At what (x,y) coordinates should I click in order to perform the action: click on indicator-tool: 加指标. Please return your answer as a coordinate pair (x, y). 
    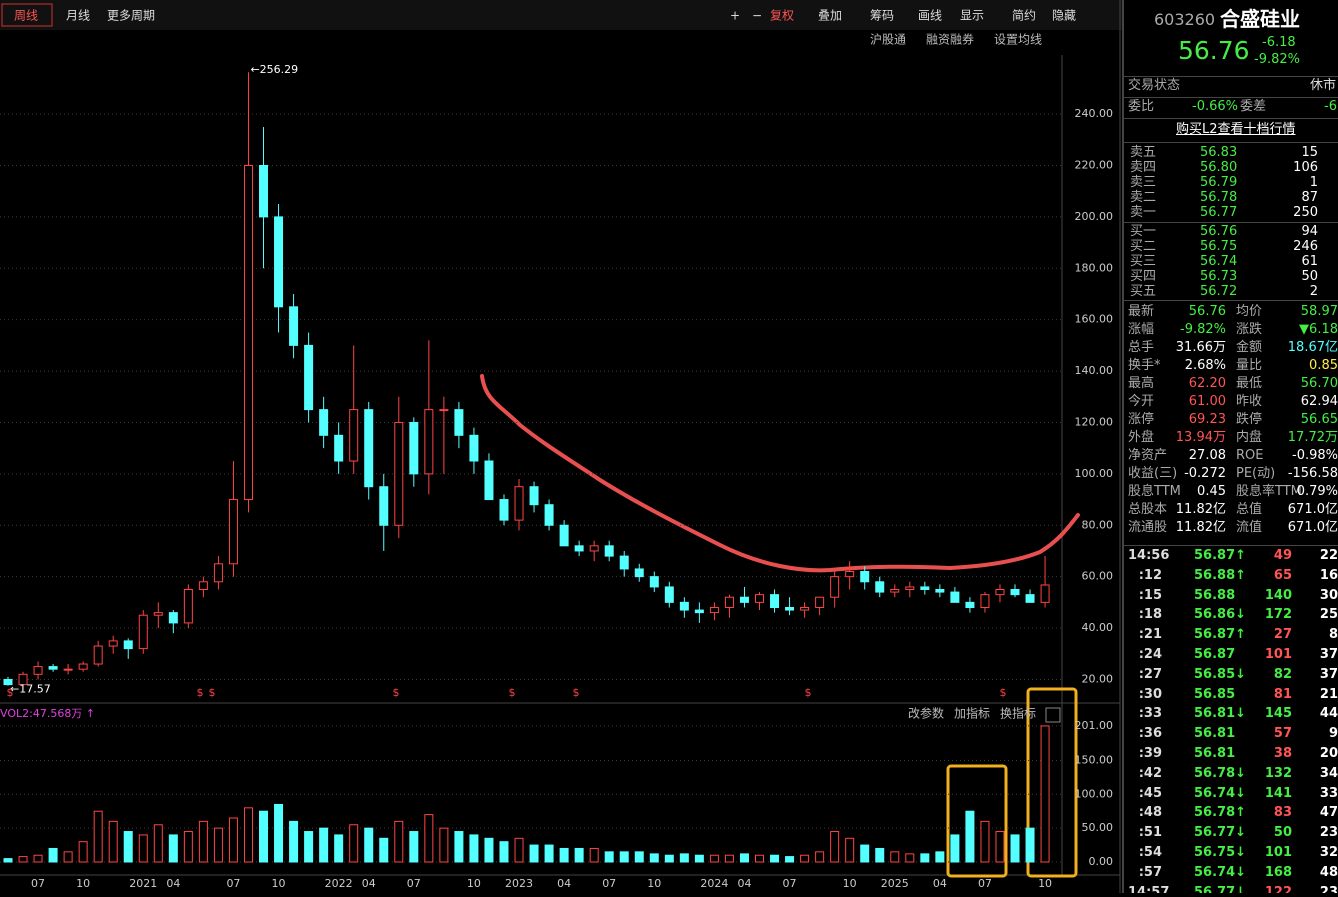
    Looking at the image, I should click on (972, 713).